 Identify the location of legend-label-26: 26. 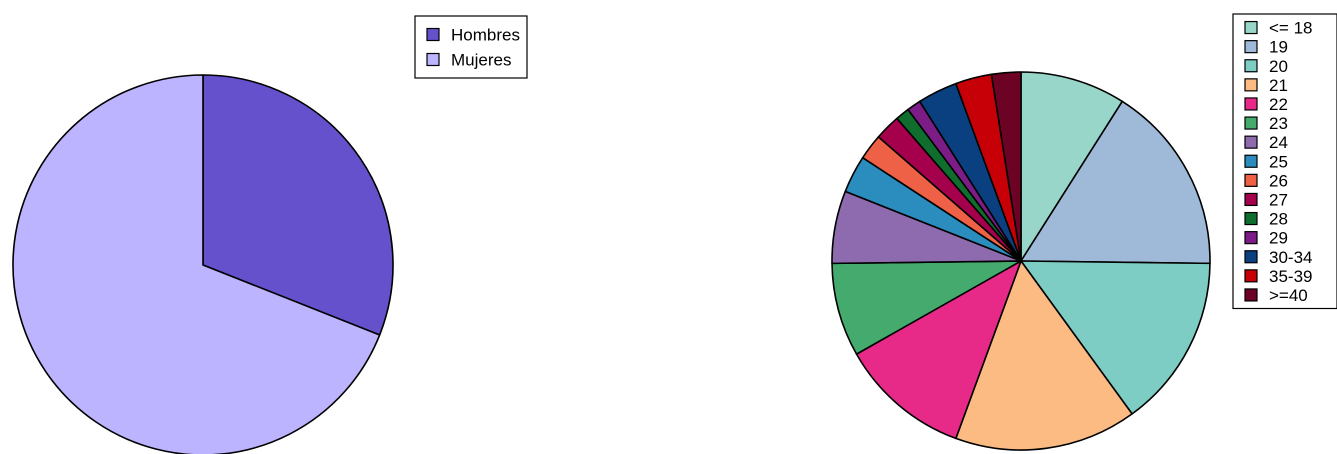
(1278, 180).